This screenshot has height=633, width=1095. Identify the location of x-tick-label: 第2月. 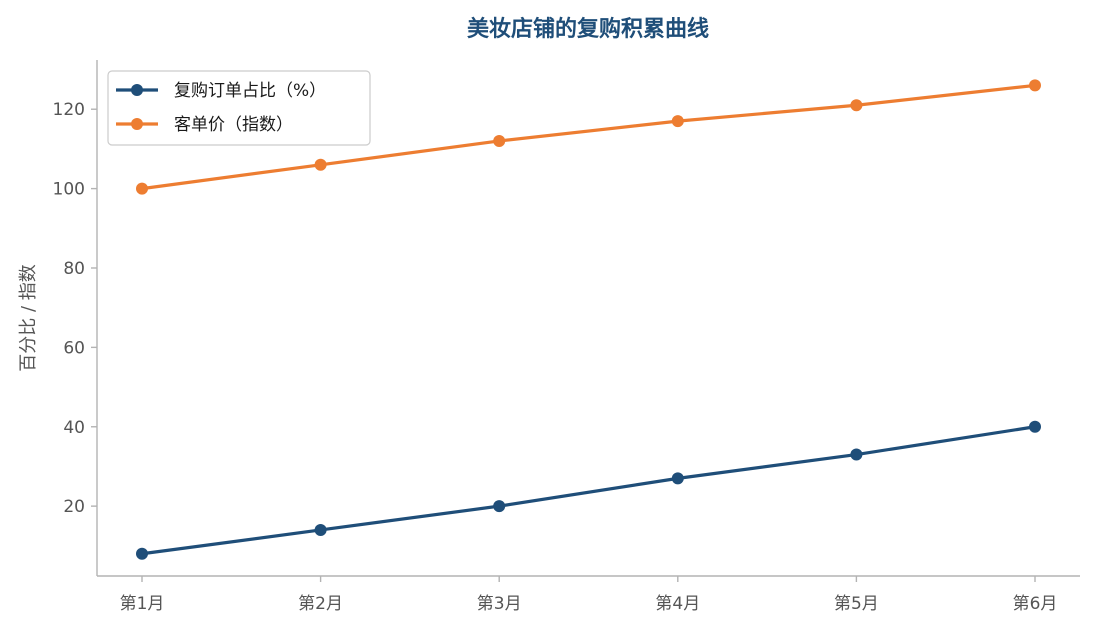
(320, 604).